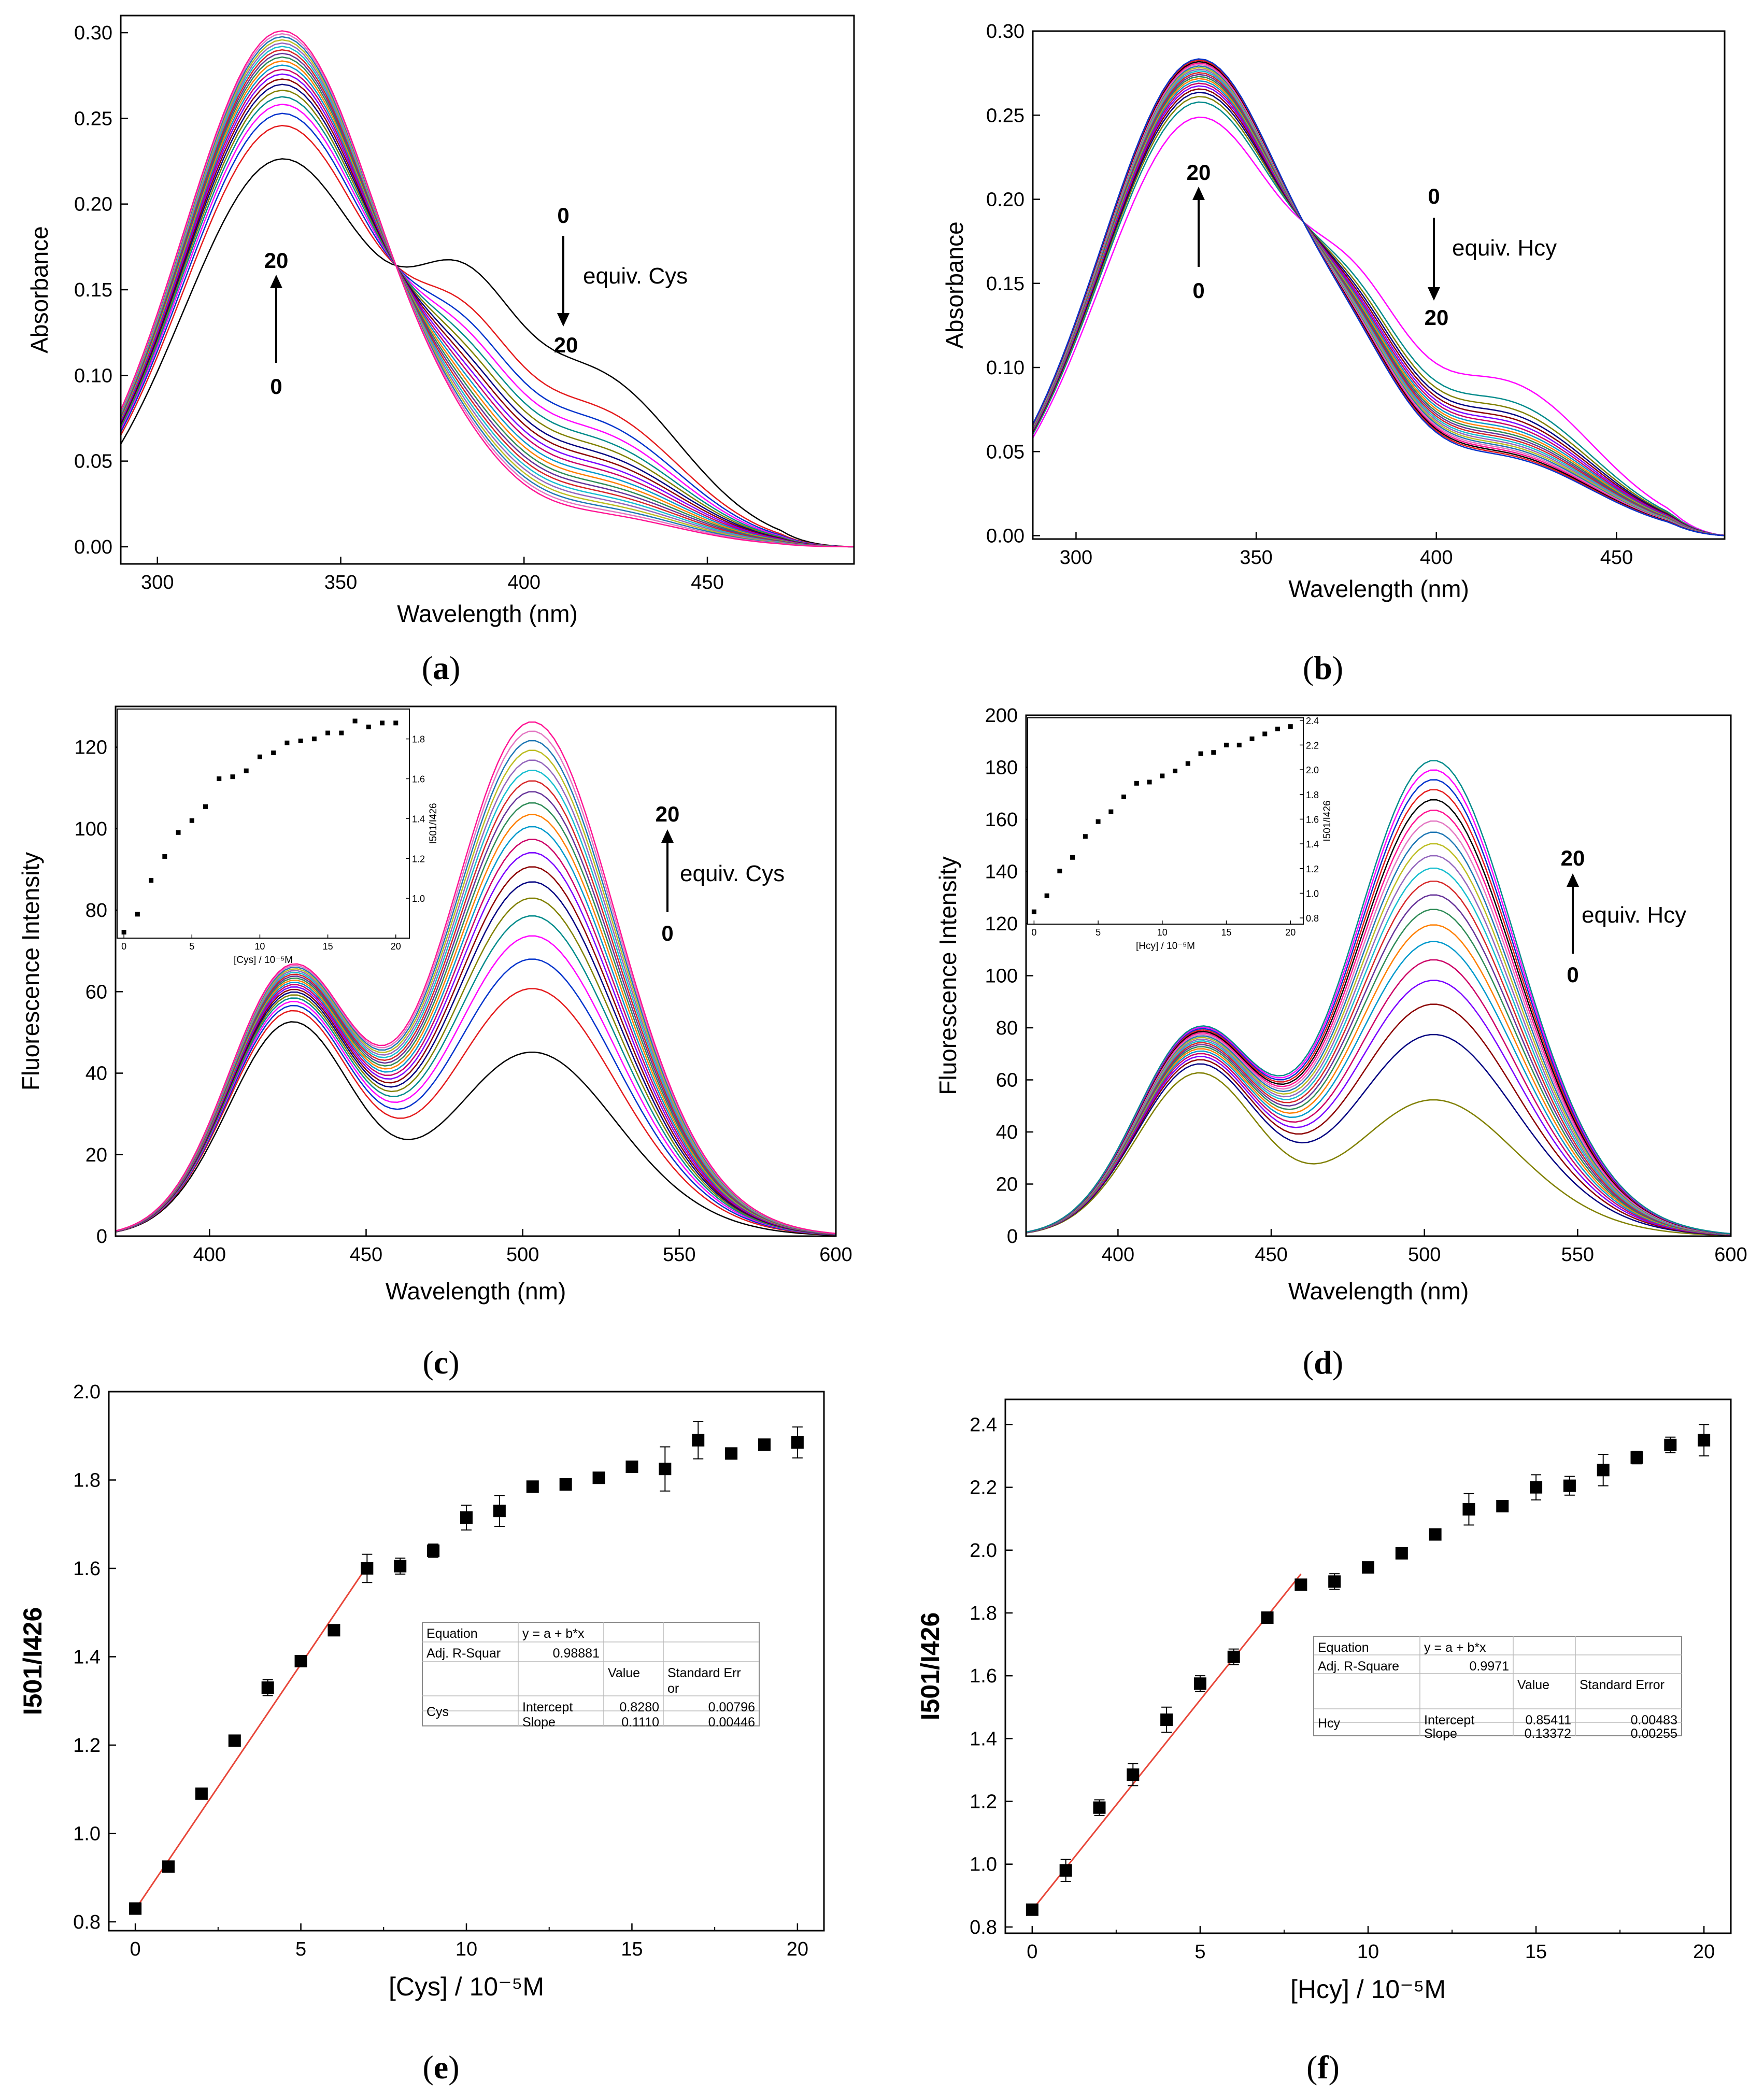 This screenshot has height=2096, width=1764. Describe the element at coordinates (1323, 1362) in the screenshot. I see `panel-label-d: (d)` at that location.